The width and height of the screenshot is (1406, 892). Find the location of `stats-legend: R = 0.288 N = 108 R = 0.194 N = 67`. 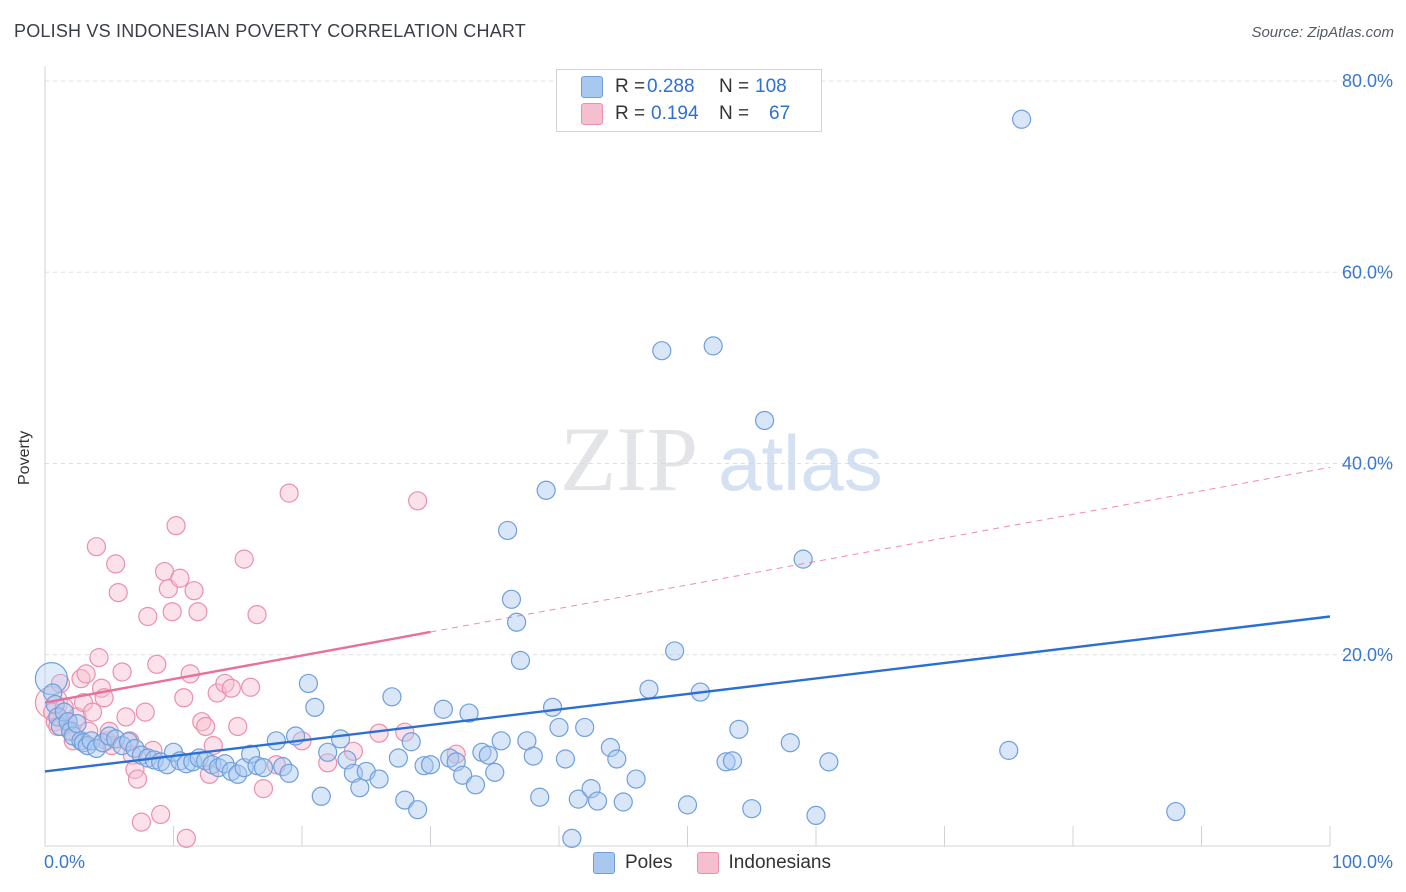

stats-legend: R = 0.288 N = 108 R = 0.194 N = 67 is located at coordinates (689, 100).